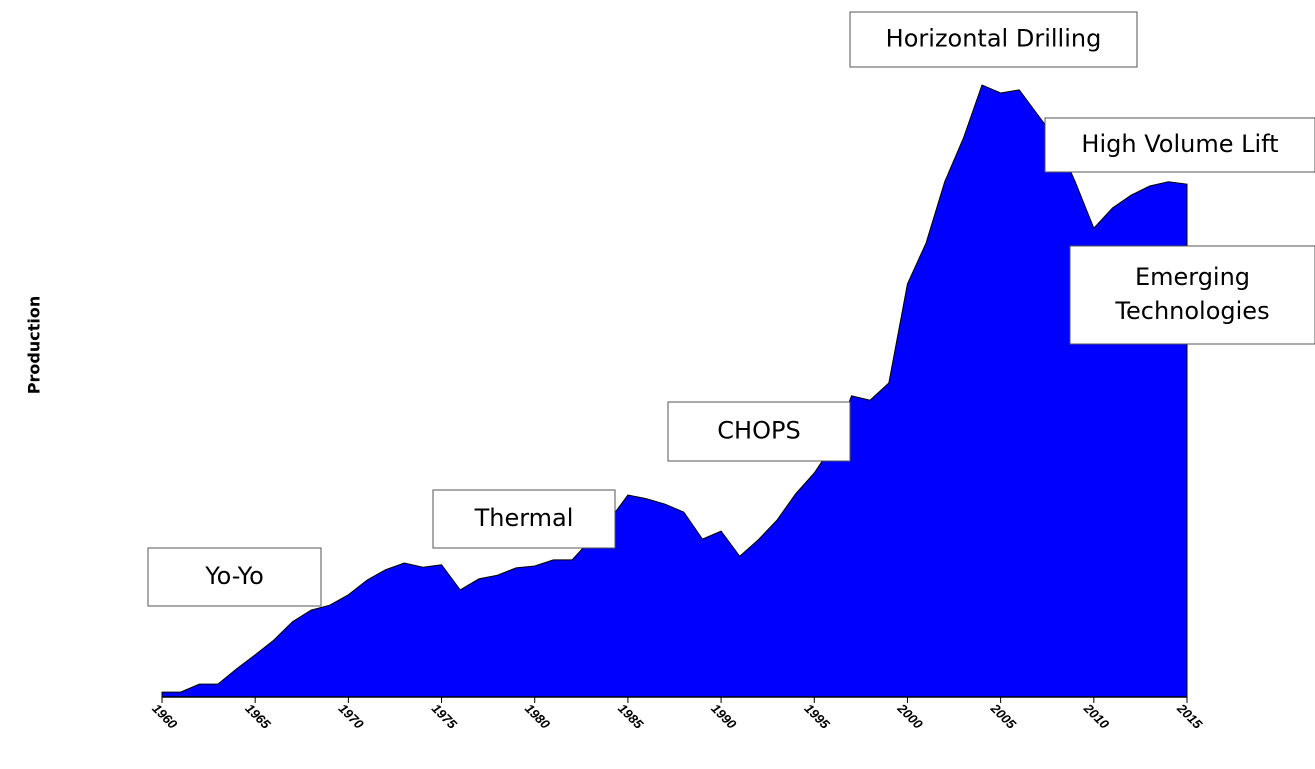  I want to click on annotation-text: Yo-Yo, so click(234, 576).